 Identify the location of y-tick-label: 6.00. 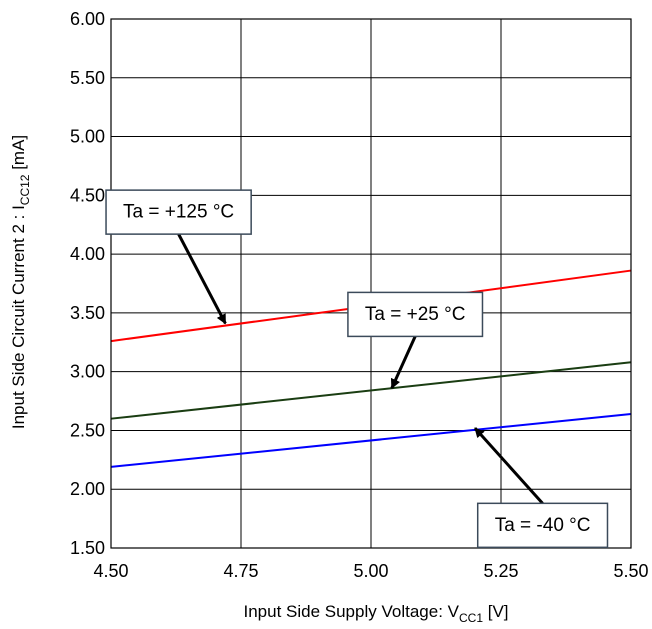
(87, 19).